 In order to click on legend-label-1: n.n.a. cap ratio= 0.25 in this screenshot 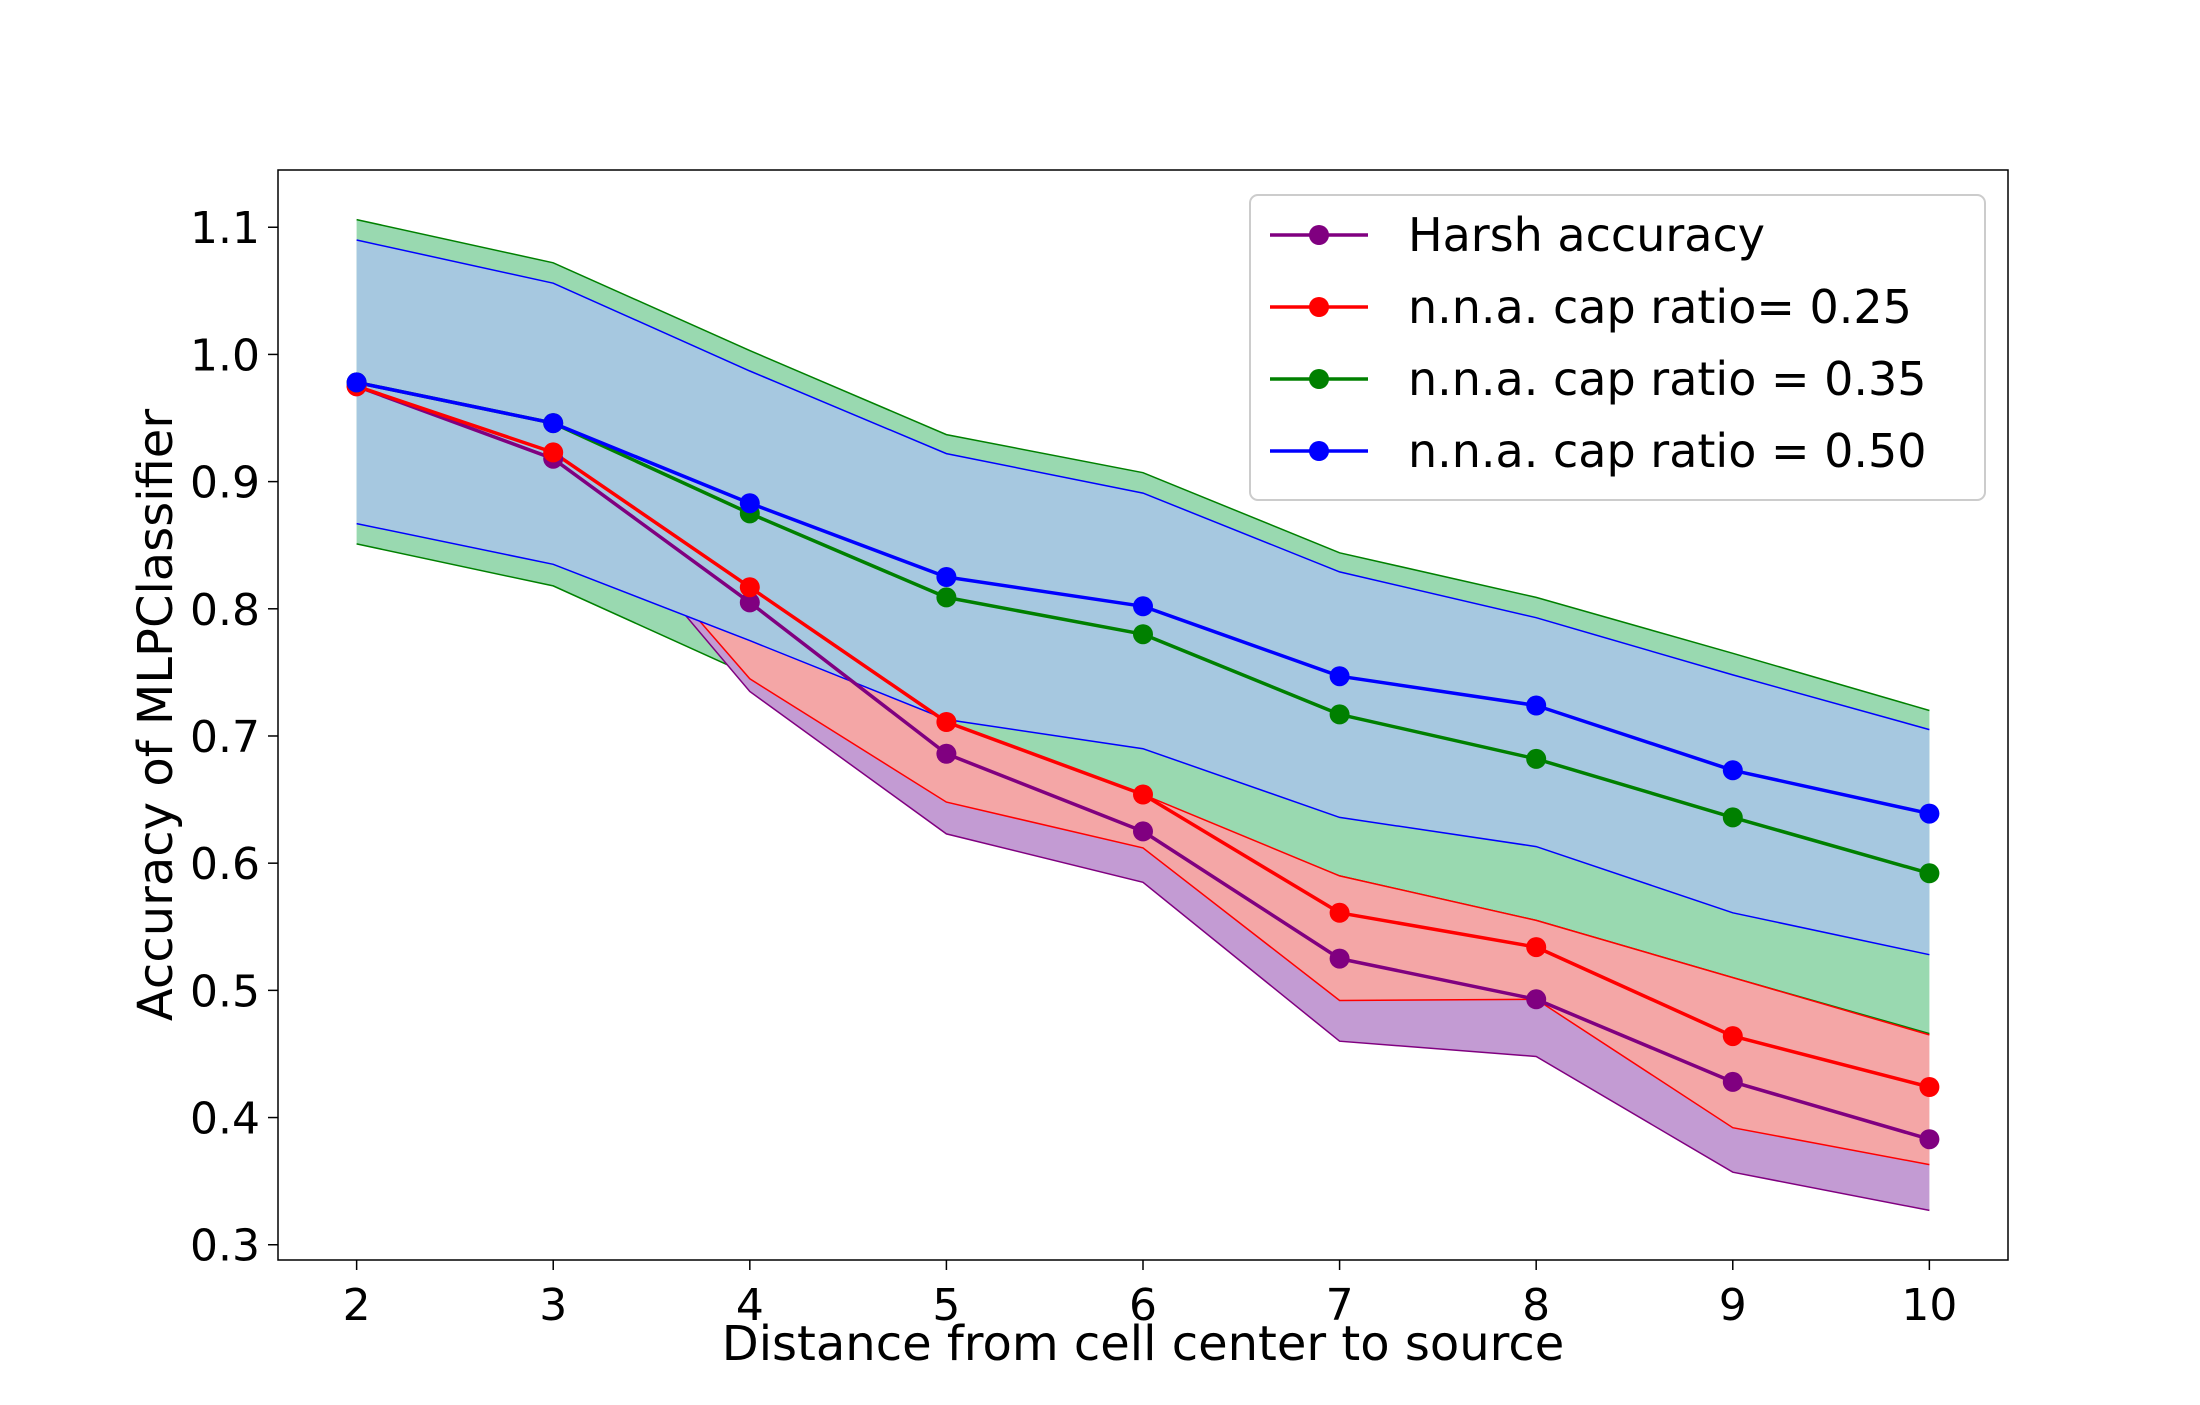, I will do `click(1660, 307)`.